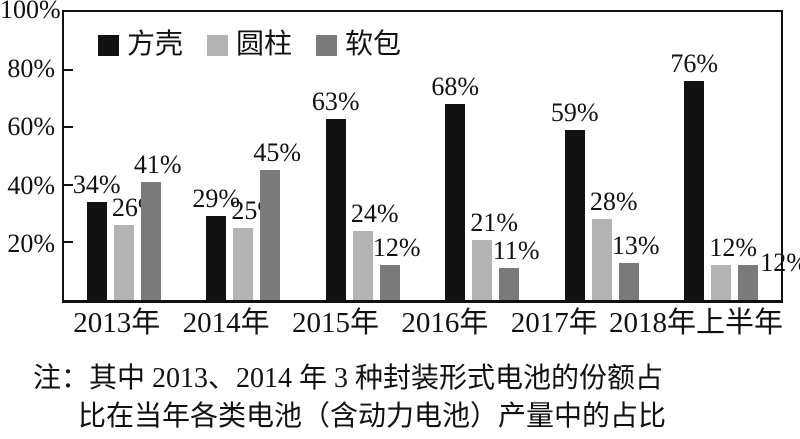  What do you see at coordinates (694, 64) in the screenshot?
I see `bar-value-label: 76%` at bounding box center [694, 64].